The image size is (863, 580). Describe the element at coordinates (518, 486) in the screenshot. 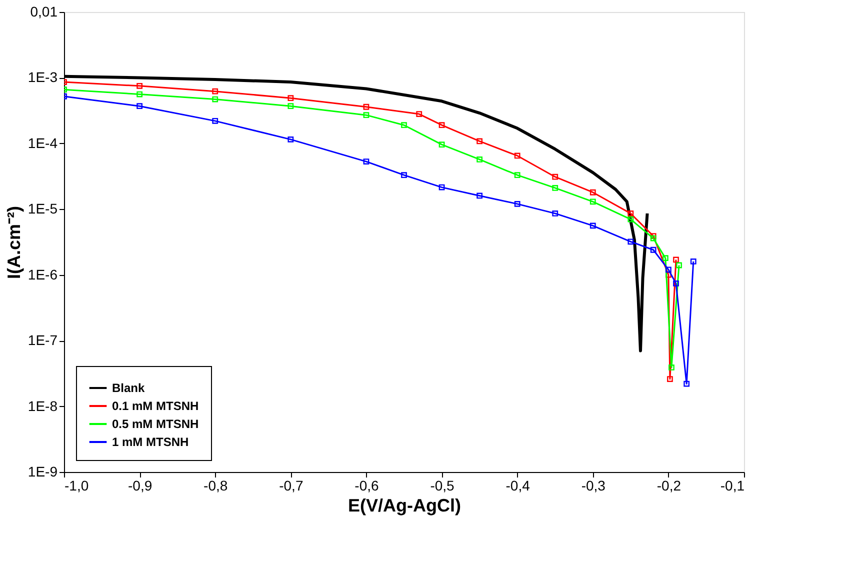

I see `x-tick-label: -0,4` at that location.